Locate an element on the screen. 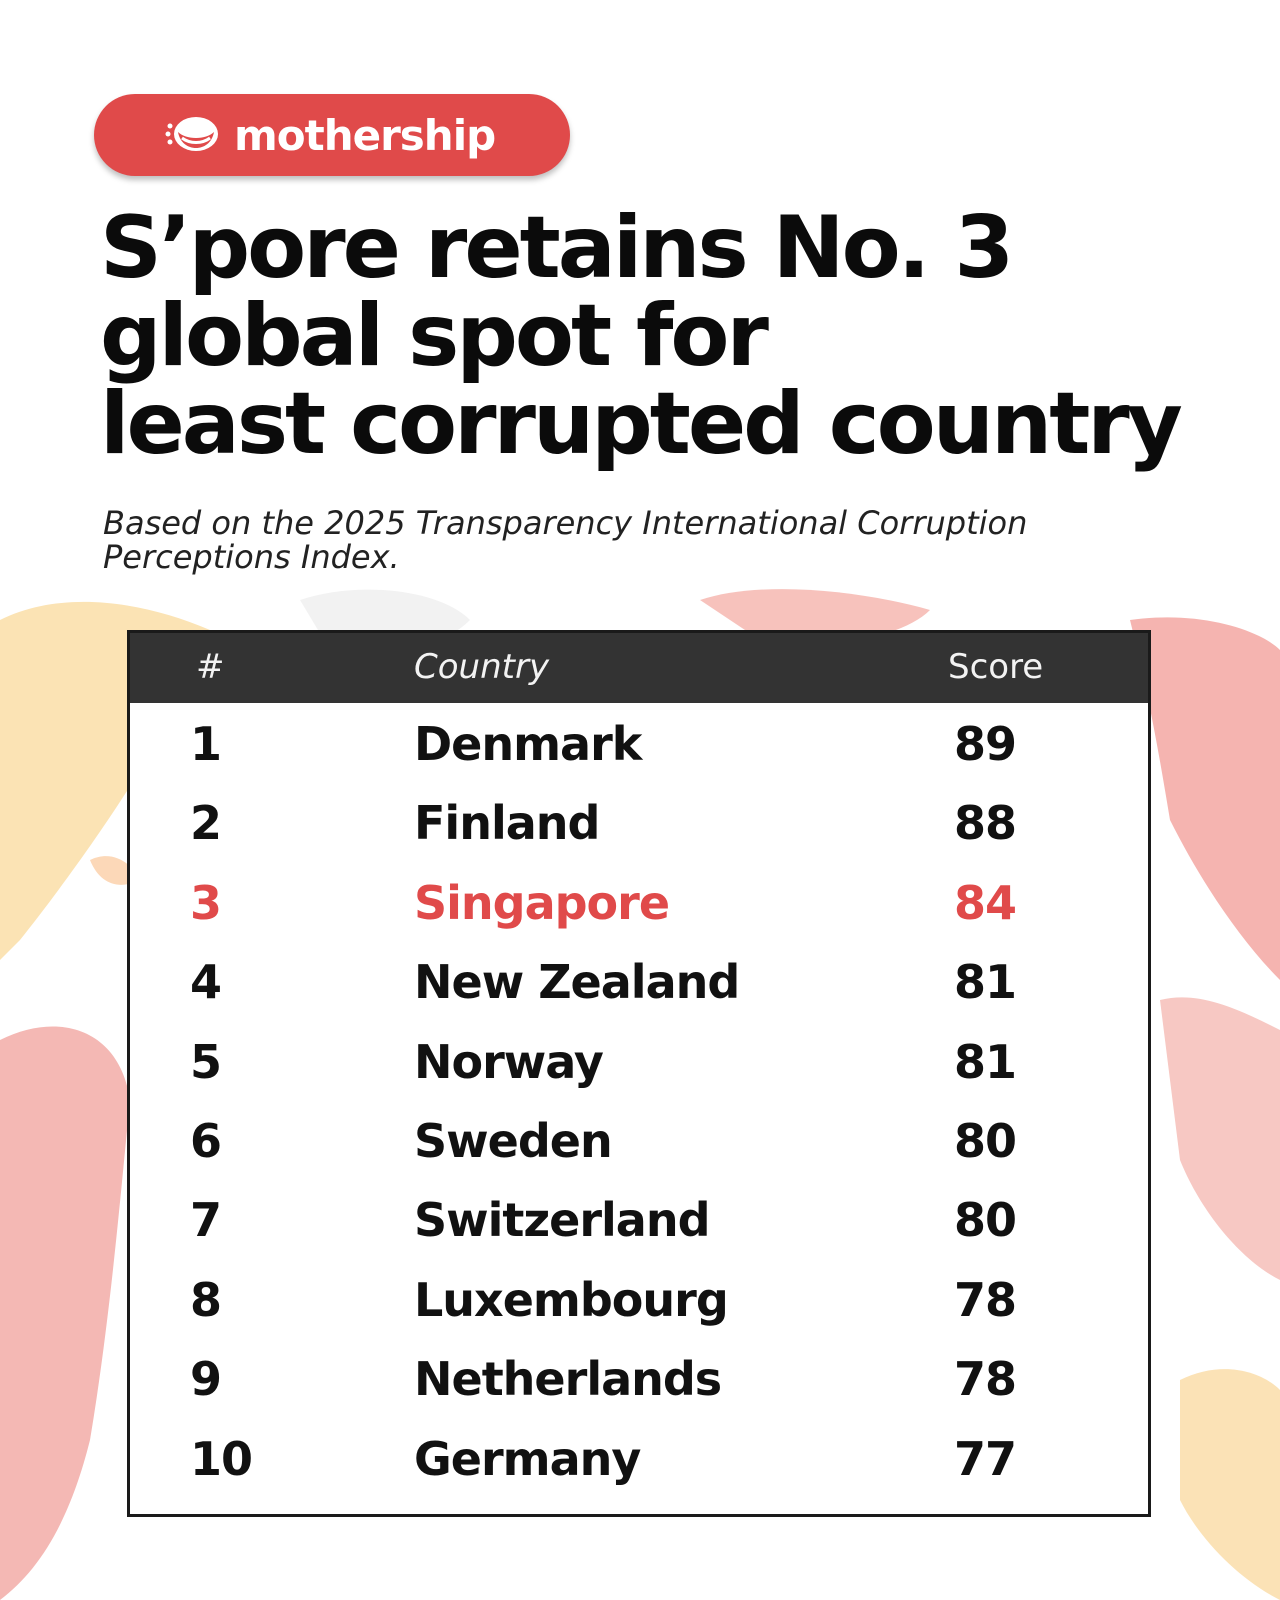 The image size is (1280, 1600). table-header: # Country Score is located at coordinates (639, 668).